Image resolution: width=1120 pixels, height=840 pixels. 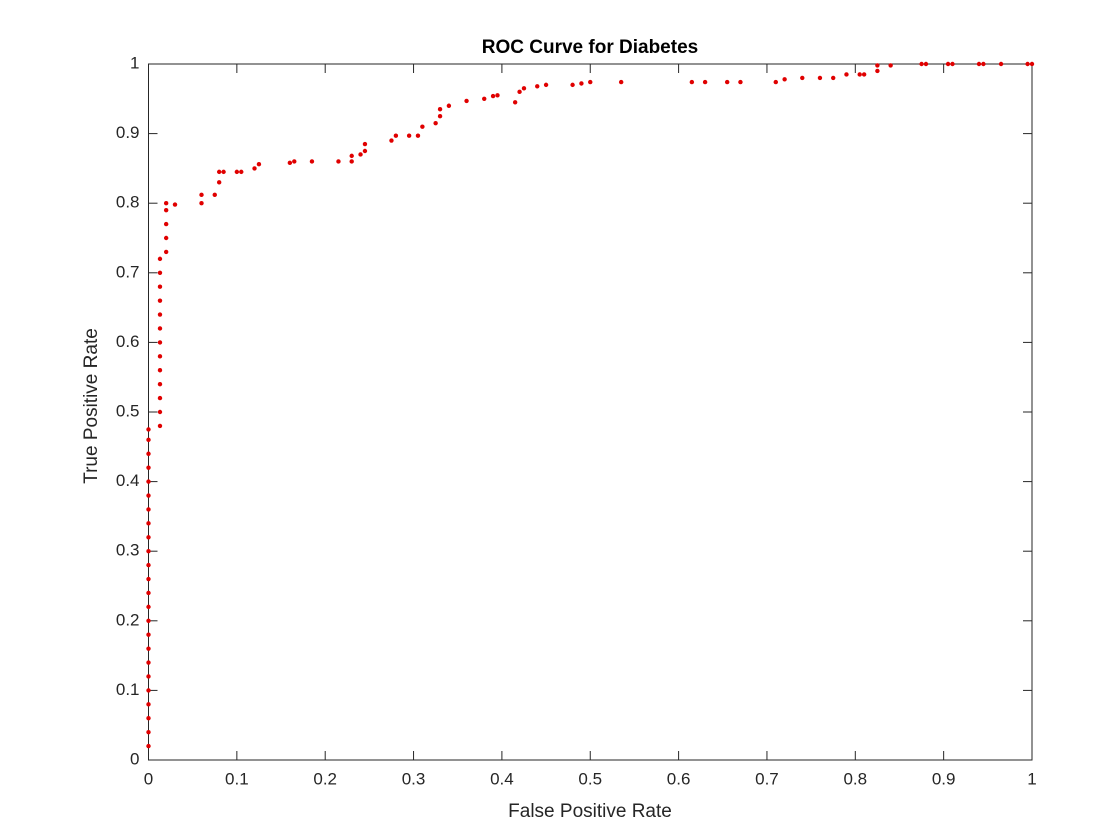 What do you see at coordinates (325, 778) in the screenshot?
I see `x-tick-label: 0.2` at bounding box center [325, 778].